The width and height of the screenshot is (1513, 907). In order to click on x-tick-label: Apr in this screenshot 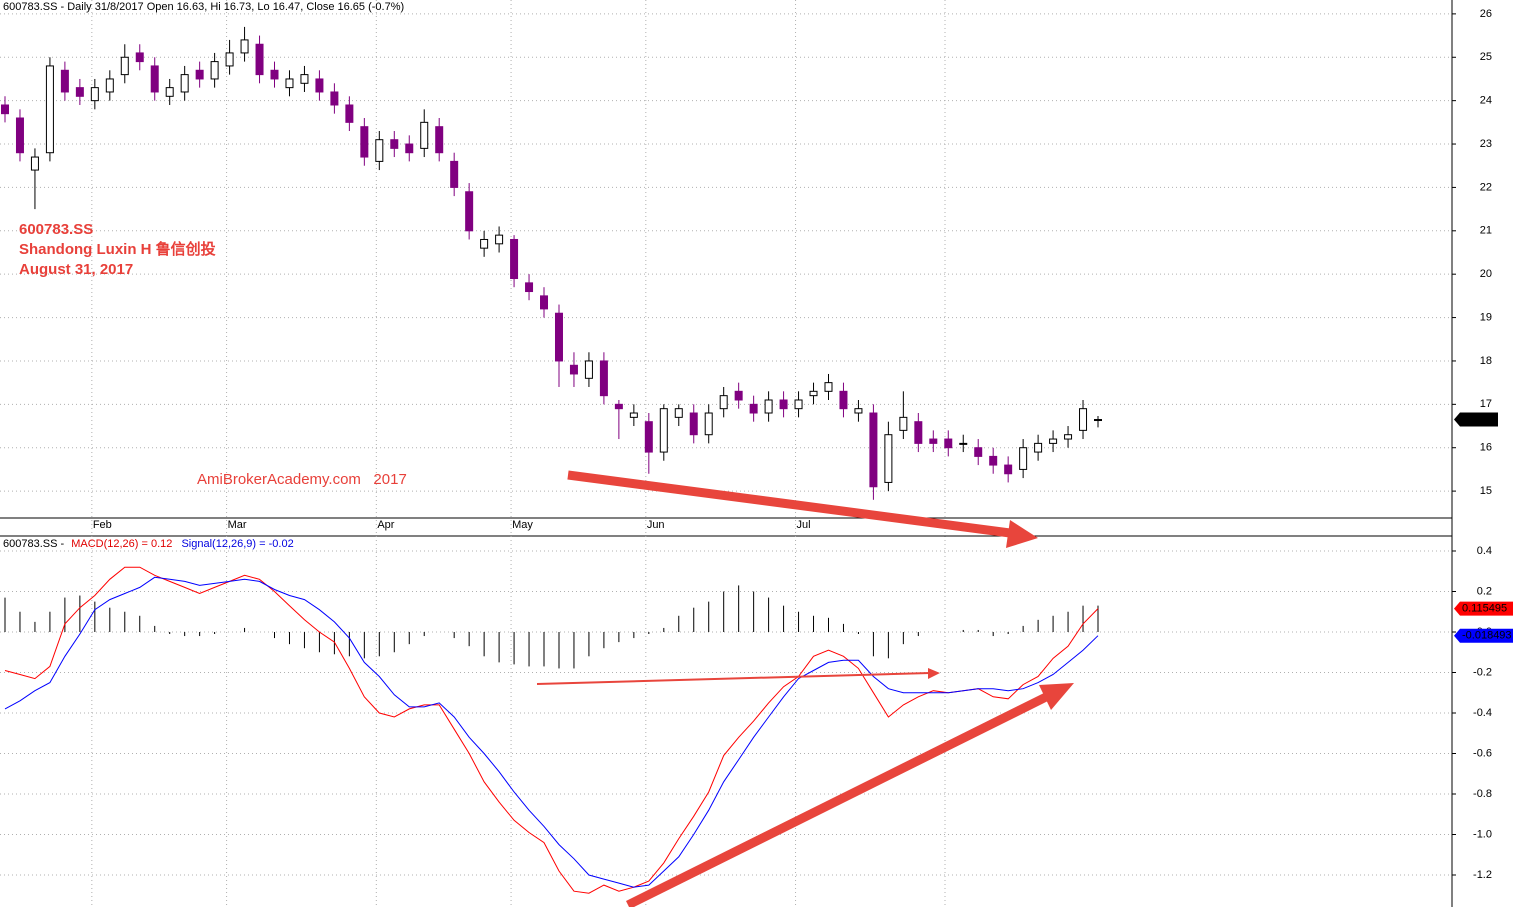, I will do `click(385, 525)`.